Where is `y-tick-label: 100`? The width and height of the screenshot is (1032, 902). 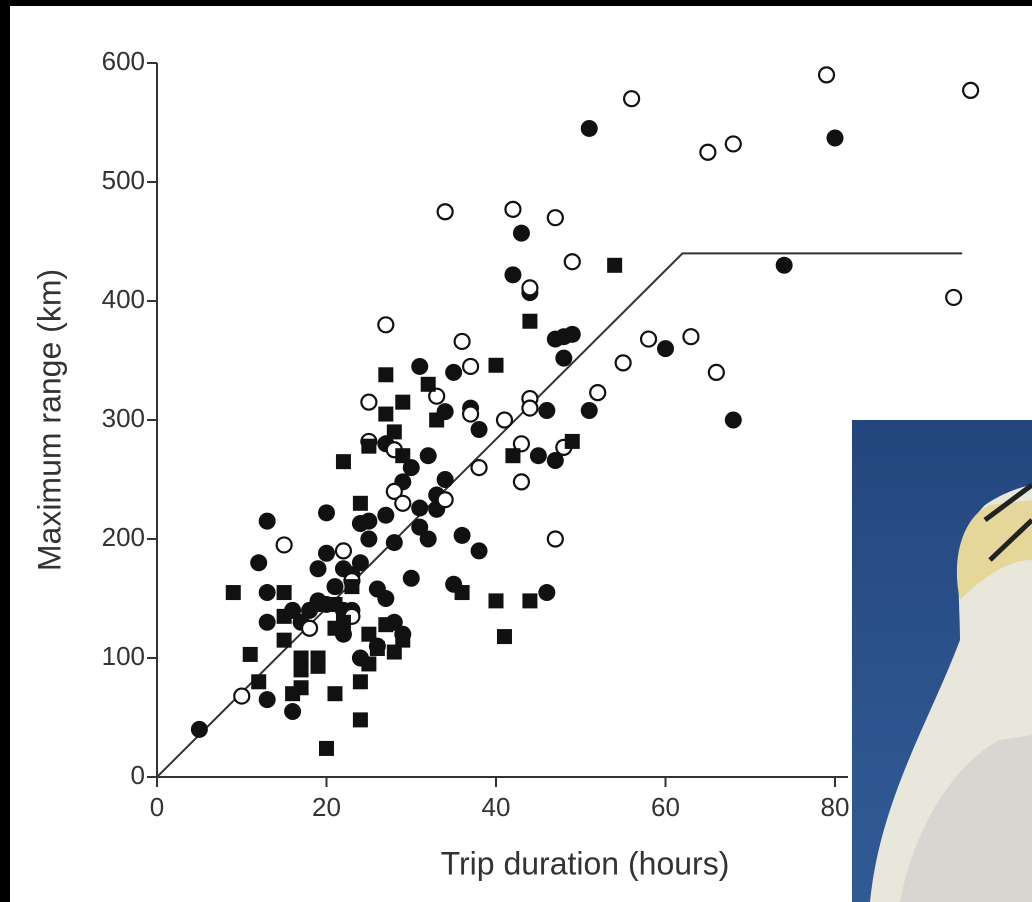
y-tick-label: 100 is located at coordinates (123, 656).